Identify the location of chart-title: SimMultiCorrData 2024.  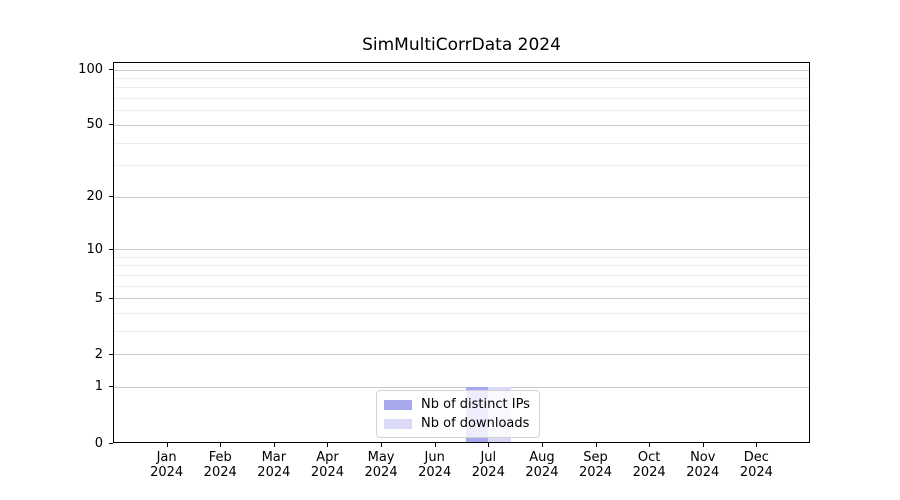
(461, 45).